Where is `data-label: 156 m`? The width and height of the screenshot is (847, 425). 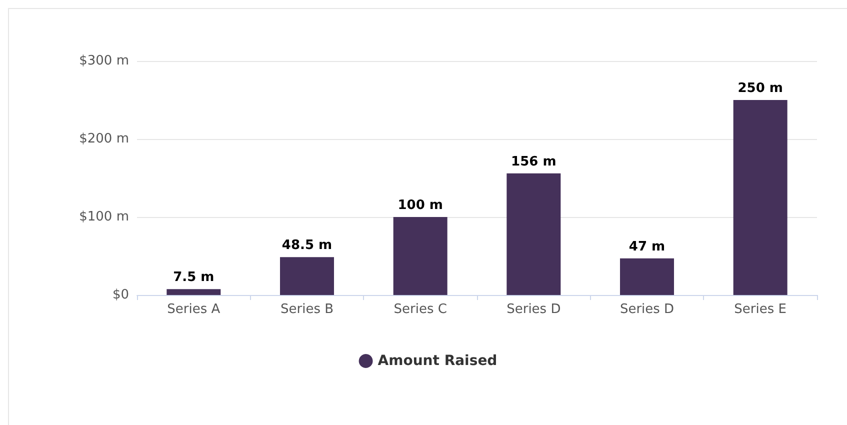
data-label: 156 m is located at coordinates (533, 162).